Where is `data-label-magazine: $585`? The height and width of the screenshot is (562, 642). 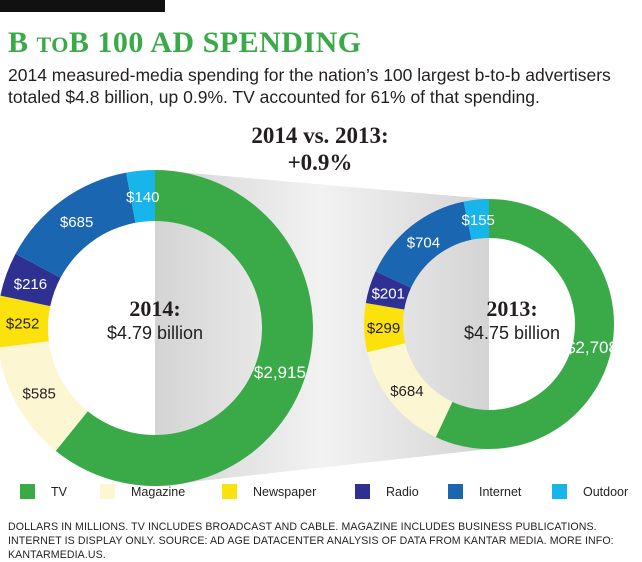
data-label-magazine: $585 is located at coordinates (39, 393).